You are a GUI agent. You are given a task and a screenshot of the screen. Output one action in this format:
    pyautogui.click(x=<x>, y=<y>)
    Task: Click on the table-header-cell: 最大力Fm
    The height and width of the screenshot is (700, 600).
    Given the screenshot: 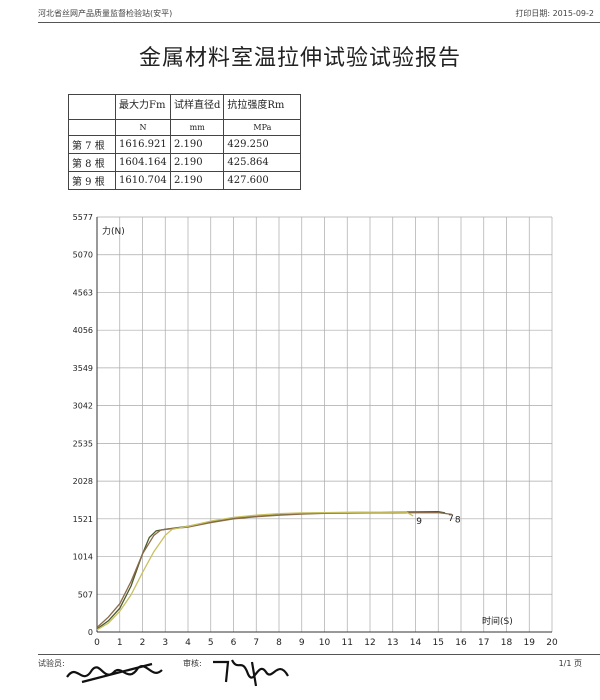 What is the action you would take?
    pyautogui.click(x=143, y=107)
    